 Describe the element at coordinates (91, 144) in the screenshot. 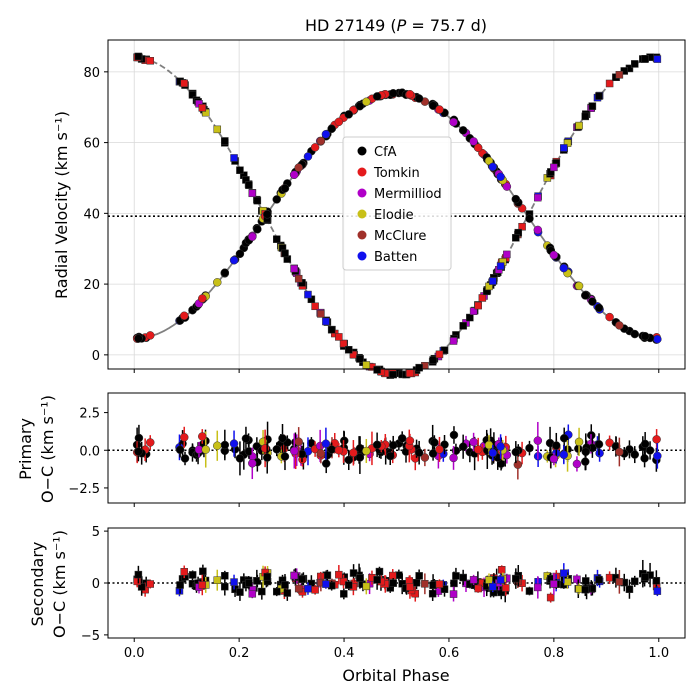

I see `top-ytick-label: 60` at that location.